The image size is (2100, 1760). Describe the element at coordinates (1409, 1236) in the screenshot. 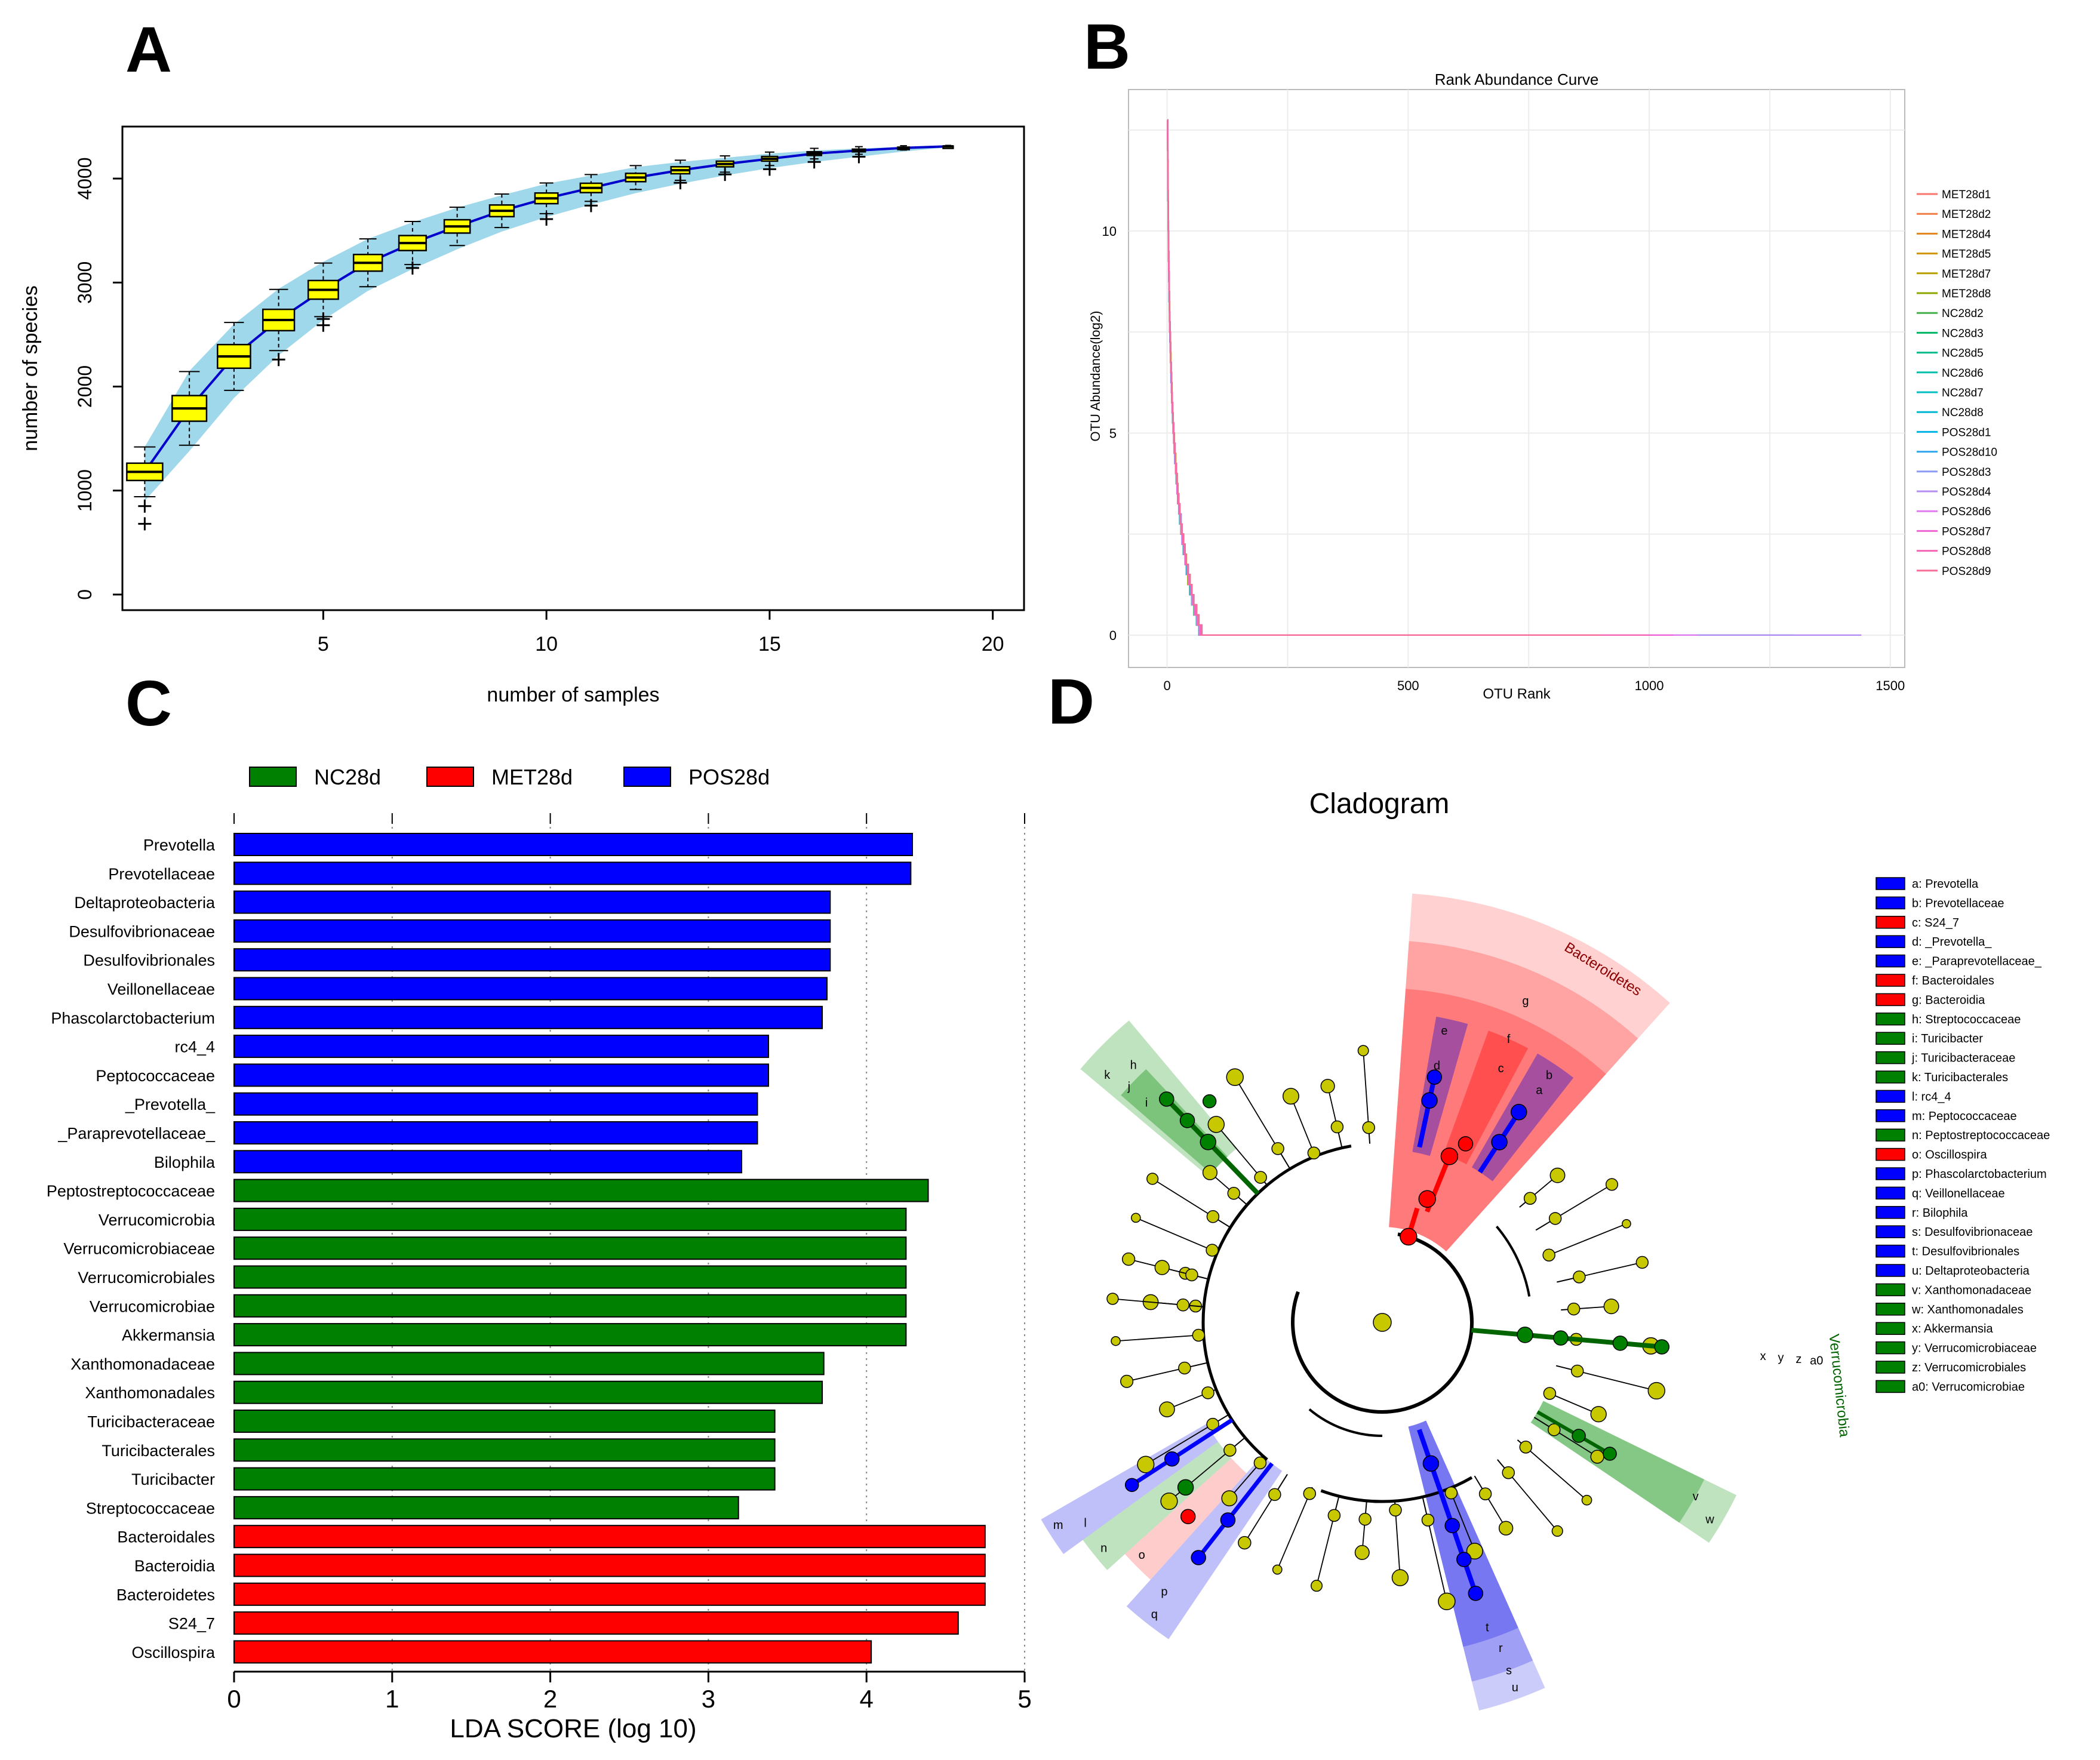

I see `clade-node-bacteroidetes` at that location.